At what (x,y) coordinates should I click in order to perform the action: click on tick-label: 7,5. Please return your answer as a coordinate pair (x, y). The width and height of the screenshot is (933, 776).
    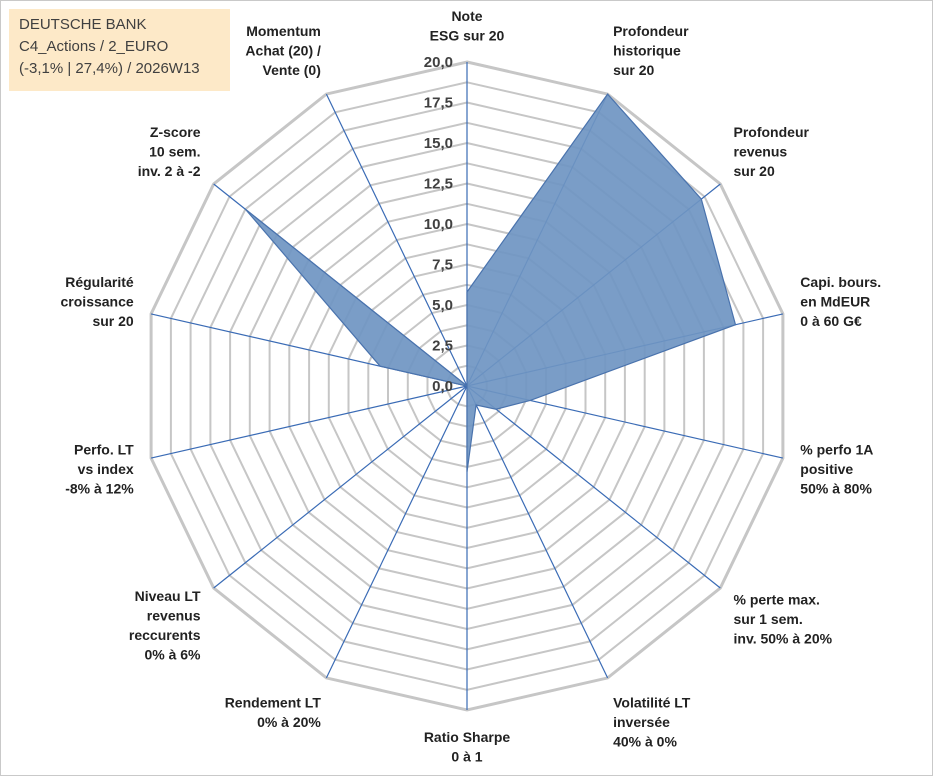
    Looking at the image, I should click on (442, 265).